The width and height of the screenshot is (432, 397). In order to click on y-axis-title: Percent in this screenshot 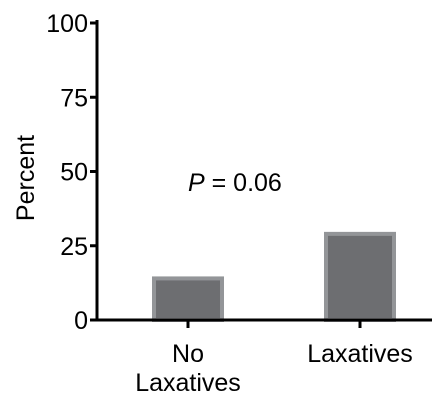, I will do `click(26, 178)`.